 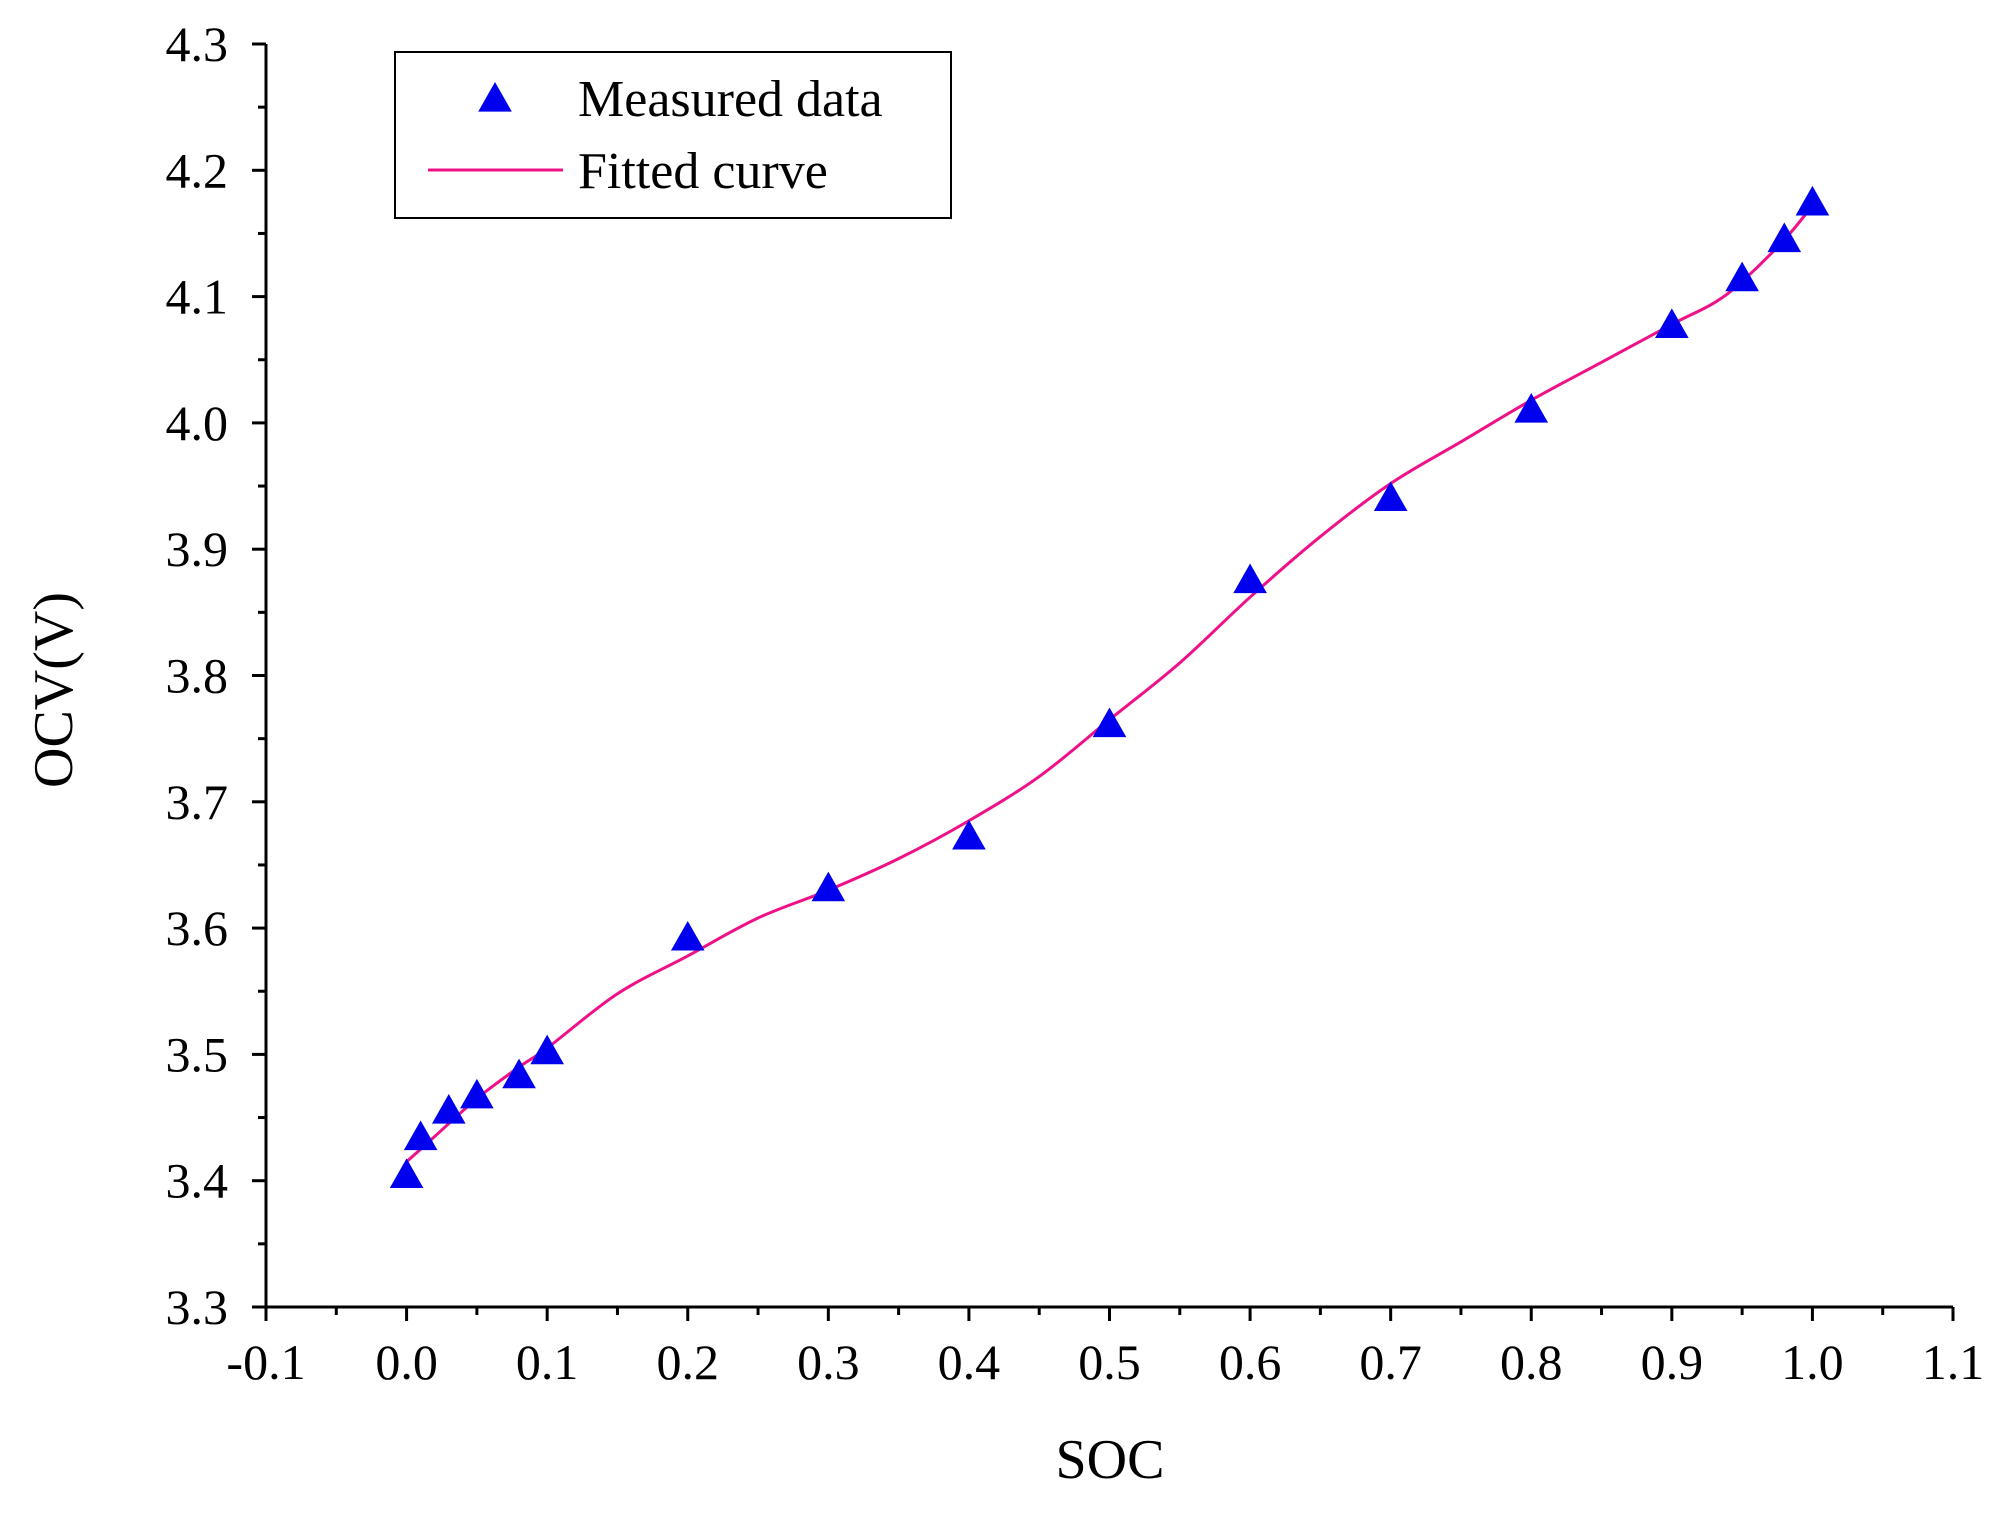 What do you see at coordinates (688, 1362) in the screenshot?
I see `x-tick-label: 0.2` at bounding box center [688, 1362].